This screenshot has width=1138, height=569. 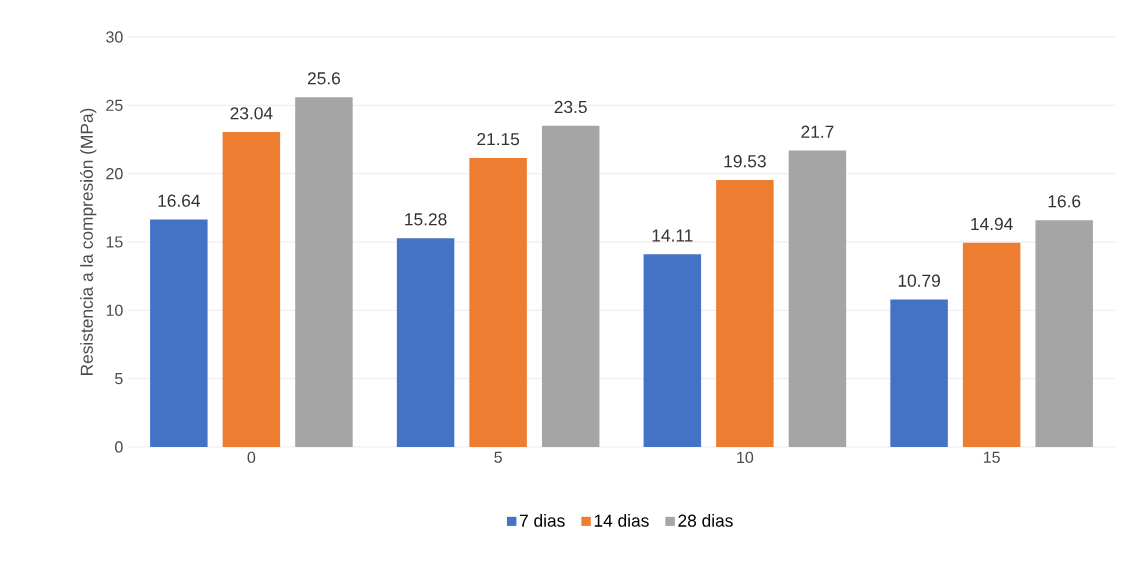 What do you see at coordinates (251, 457) in the screenshot?
I see `x-tick-label: 0` at bounding box center [251, 457].